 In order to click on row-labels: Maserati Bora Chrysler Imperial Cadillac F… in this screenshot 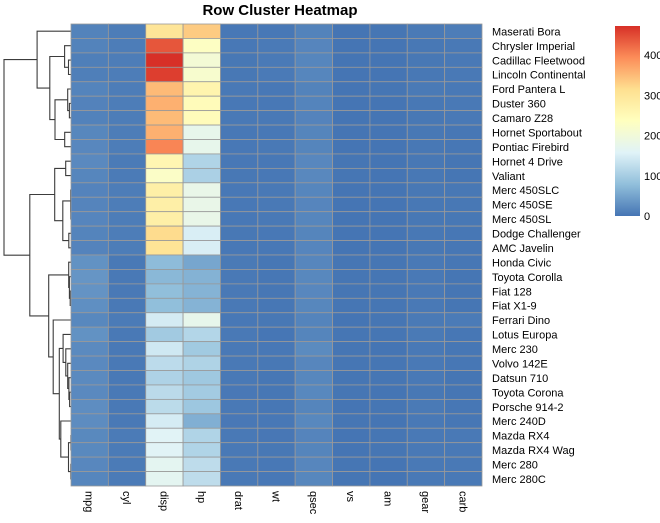, I will do `click(539, 256)`.